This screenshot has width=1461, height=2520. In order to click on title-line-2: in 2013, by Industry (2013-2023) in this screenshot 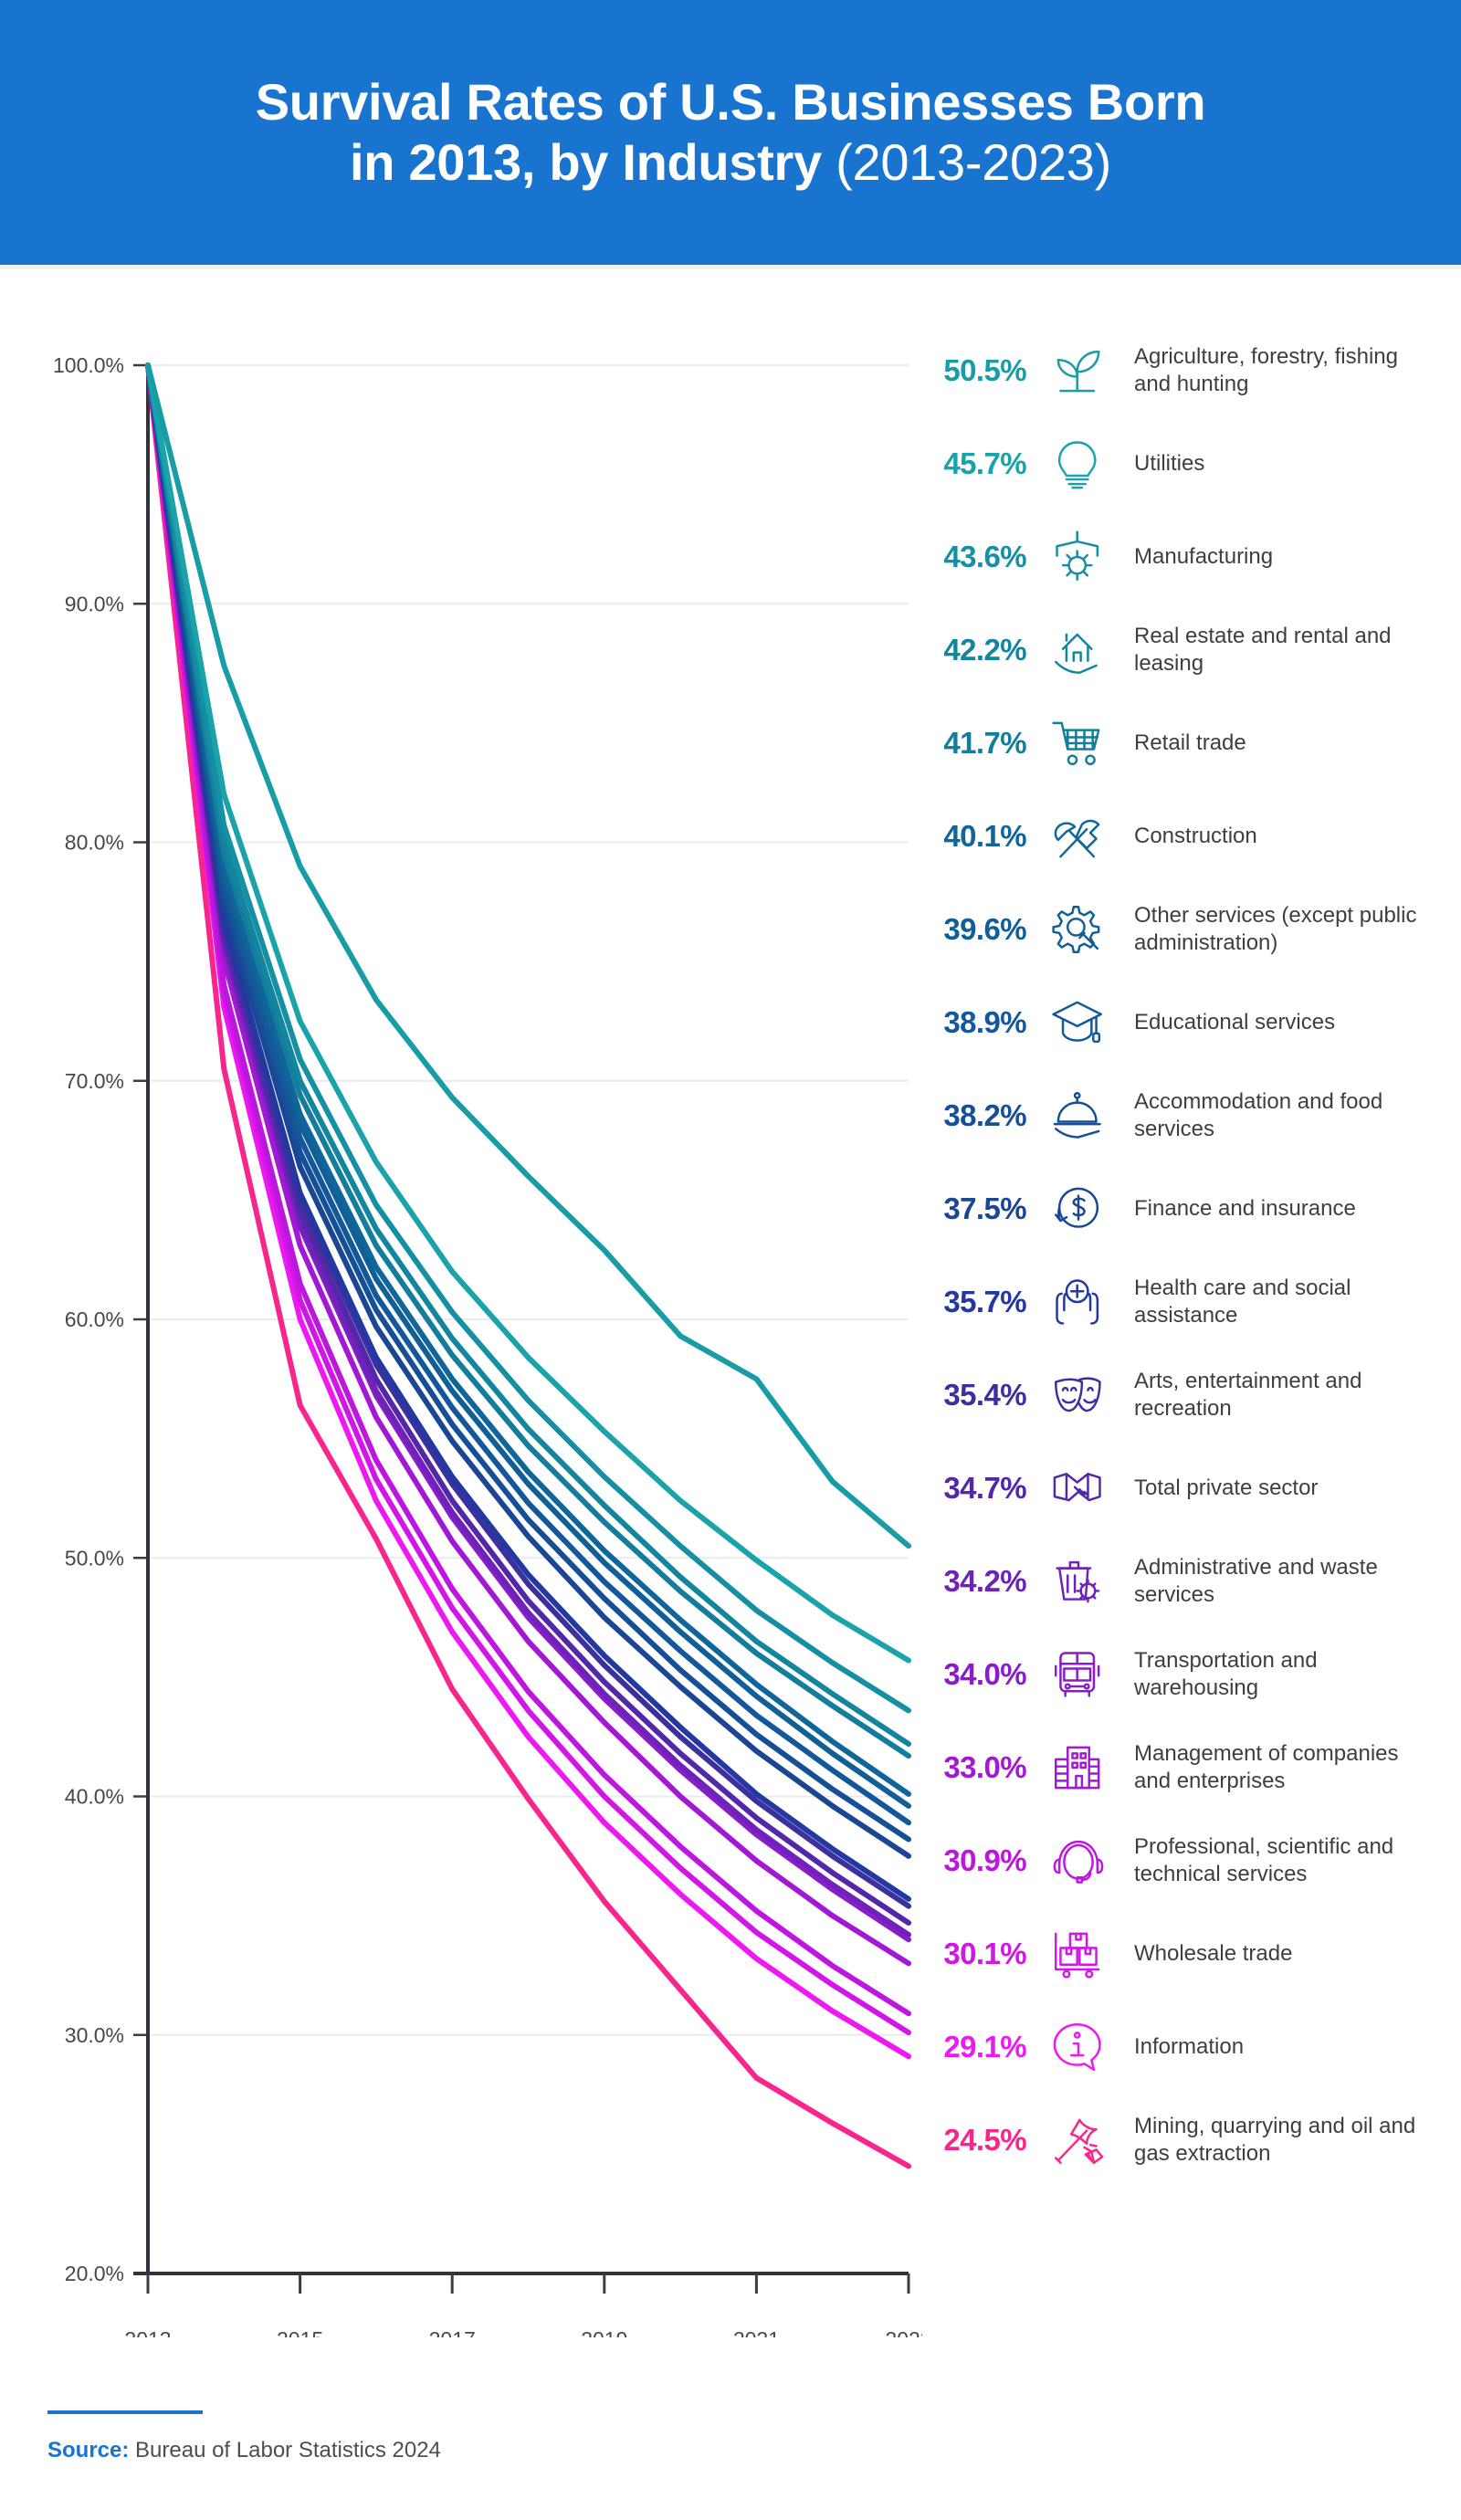, I will do `click(731, 162)`.